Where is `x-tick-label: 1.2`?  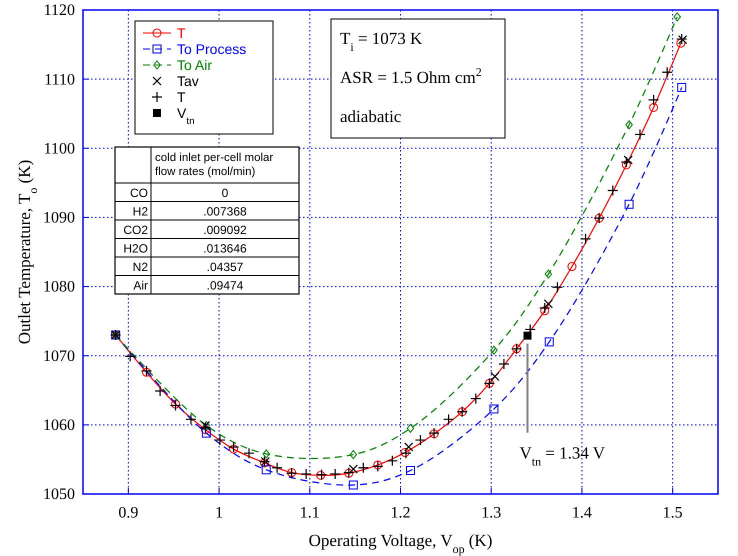
x-tick-label: 1.2 is located at coordinates (400, 513).